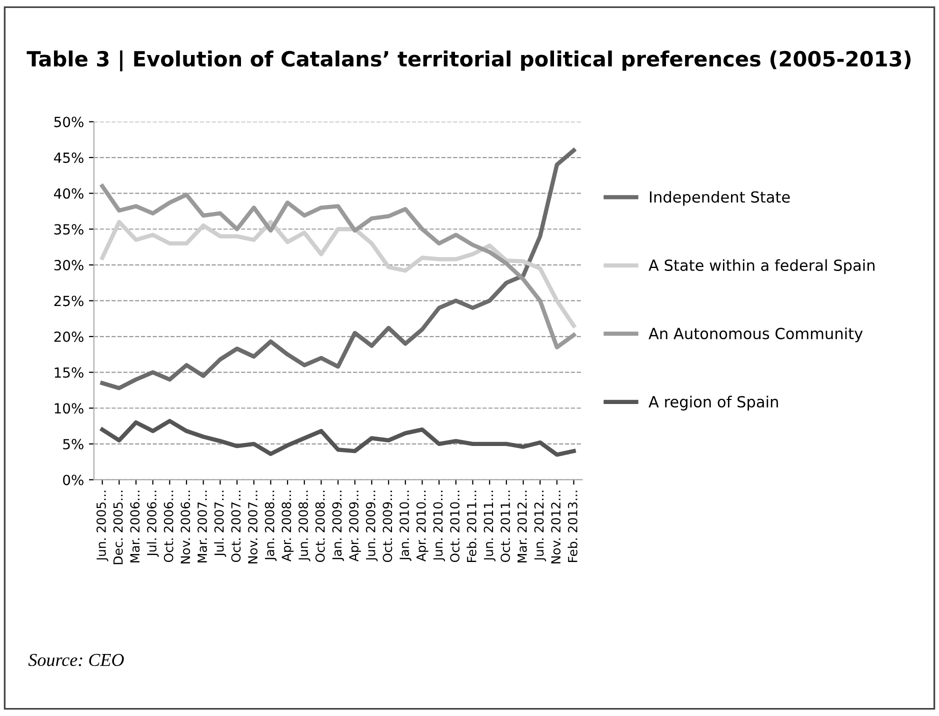 The width and height of the screenshot is (939, 716). What do you see at coordinates (69, 408) in the screenshot?
I see `y-tick-label: 10%` at bounding box center [69, 408].